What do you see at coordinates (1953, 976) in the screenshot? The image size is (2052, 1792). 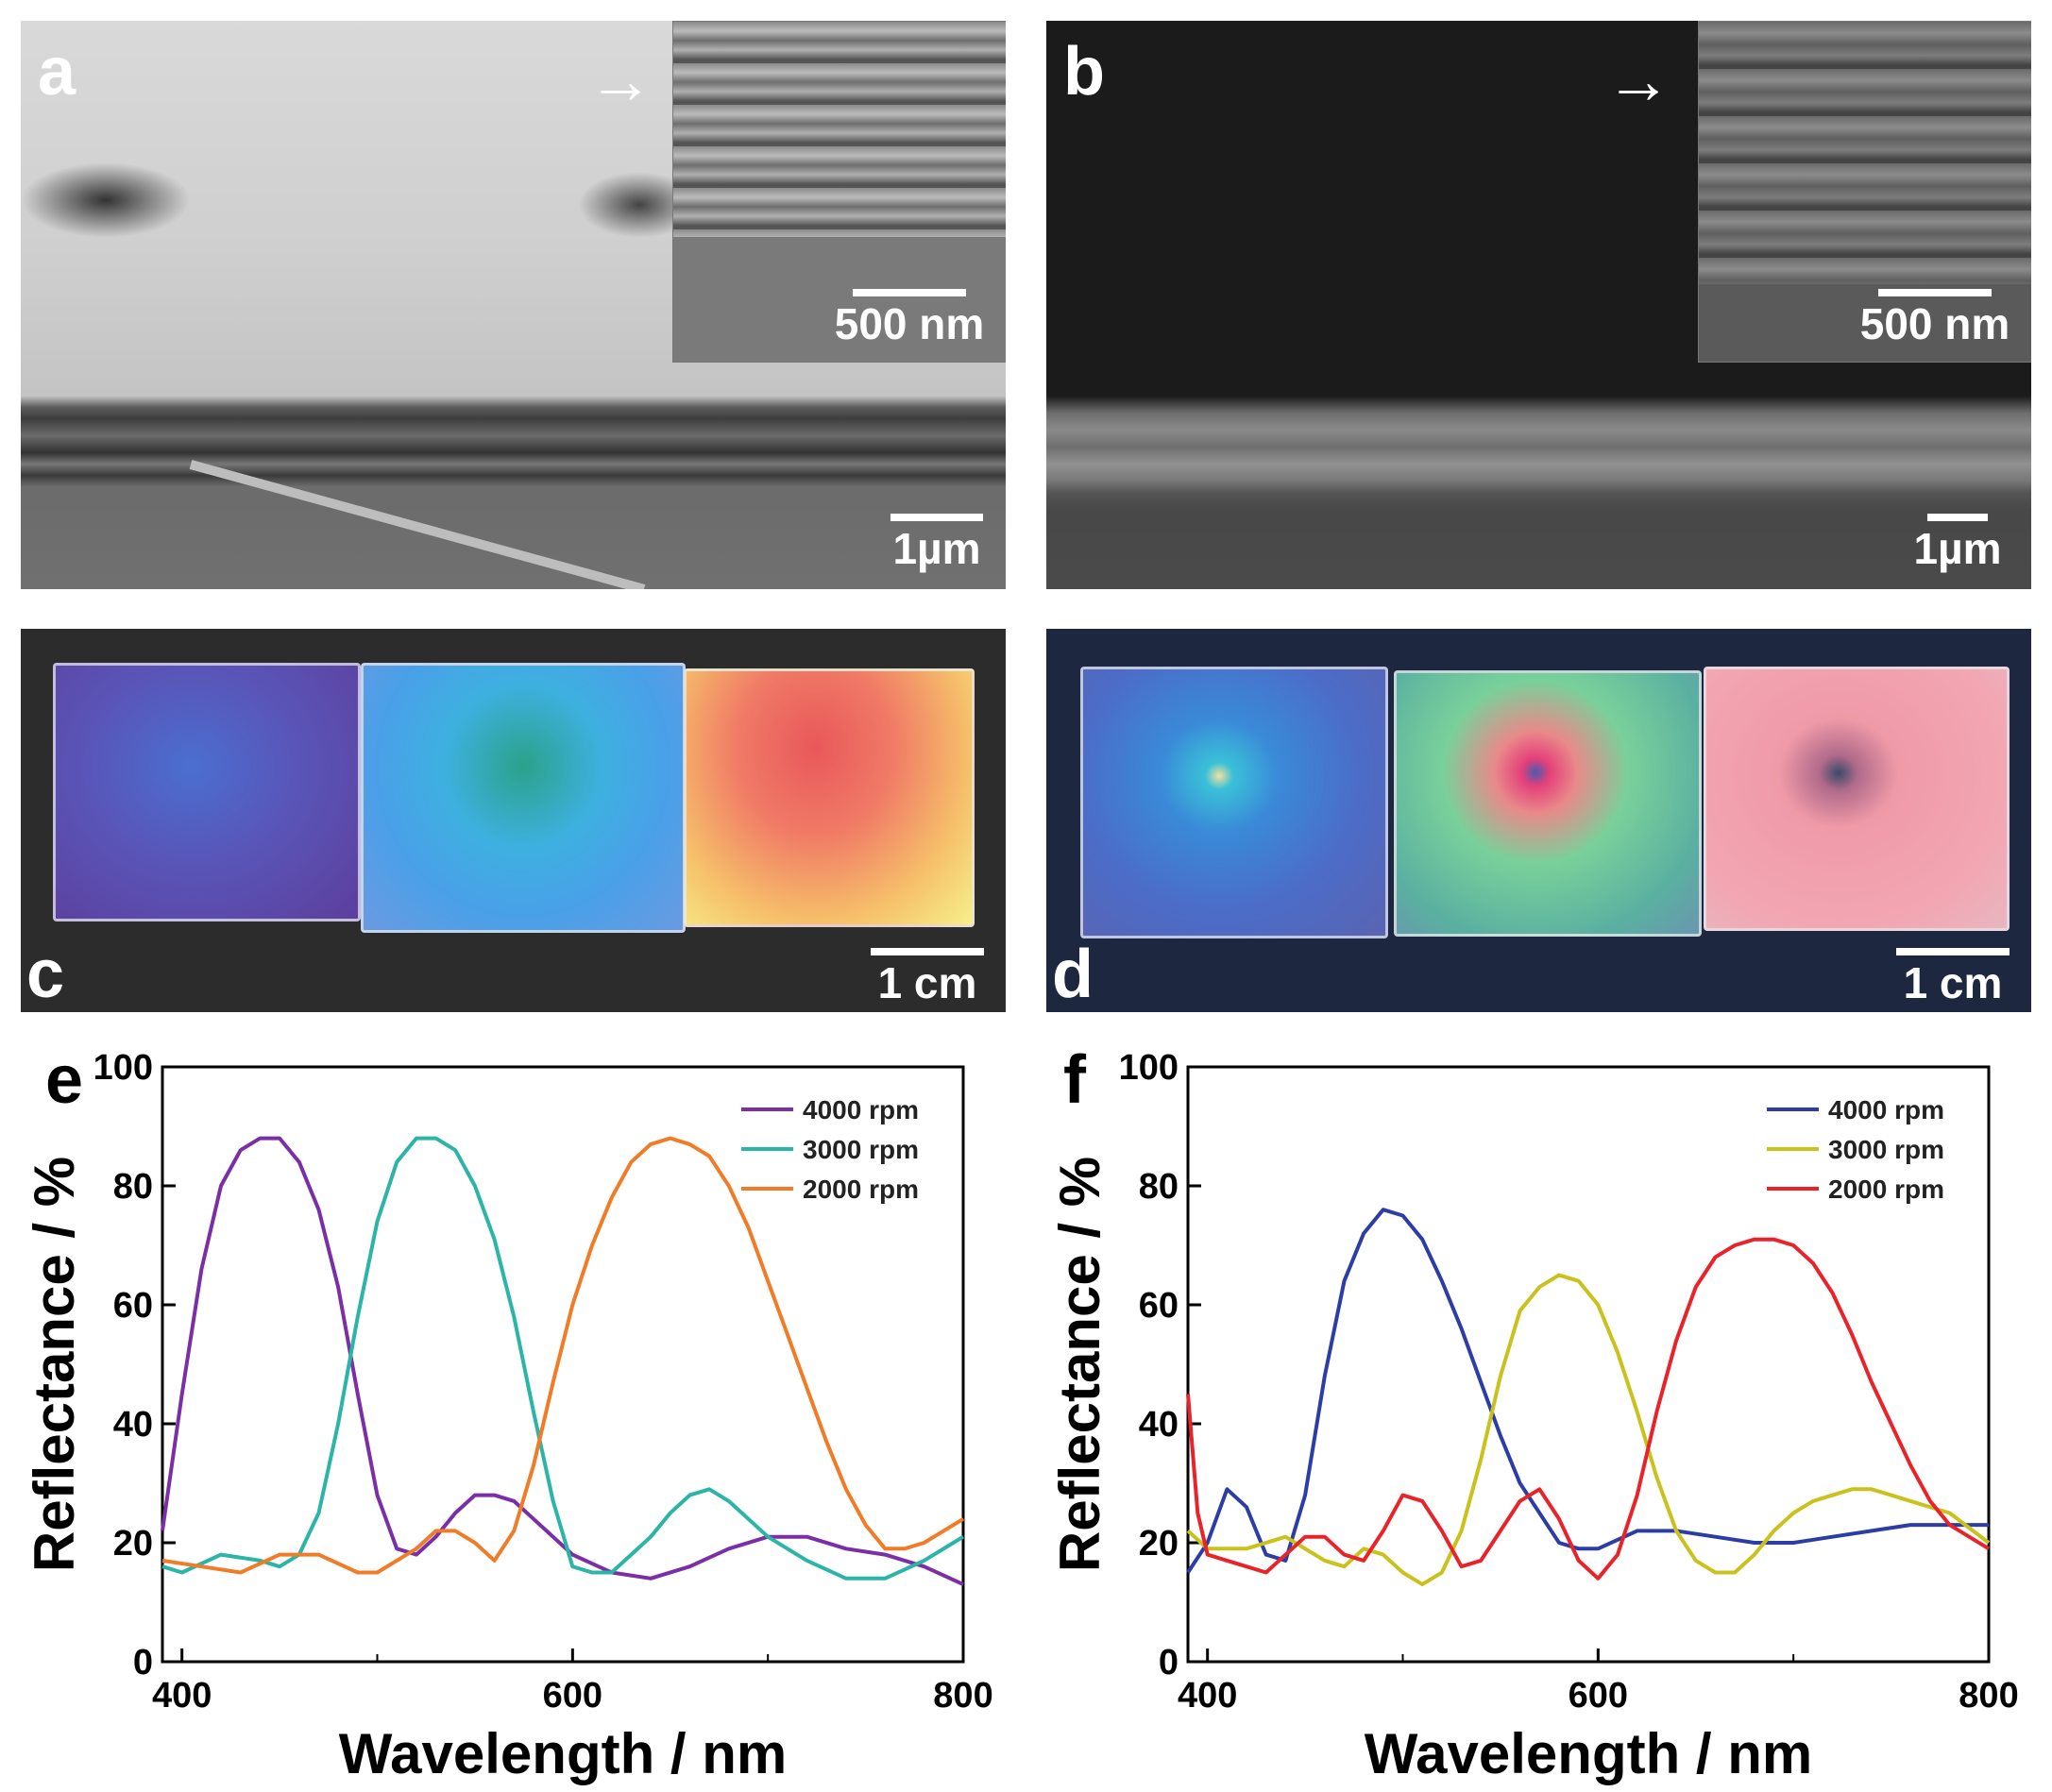 I see `panel-d-scale-bar: 1 cm` at bounding box center [1953, 976].